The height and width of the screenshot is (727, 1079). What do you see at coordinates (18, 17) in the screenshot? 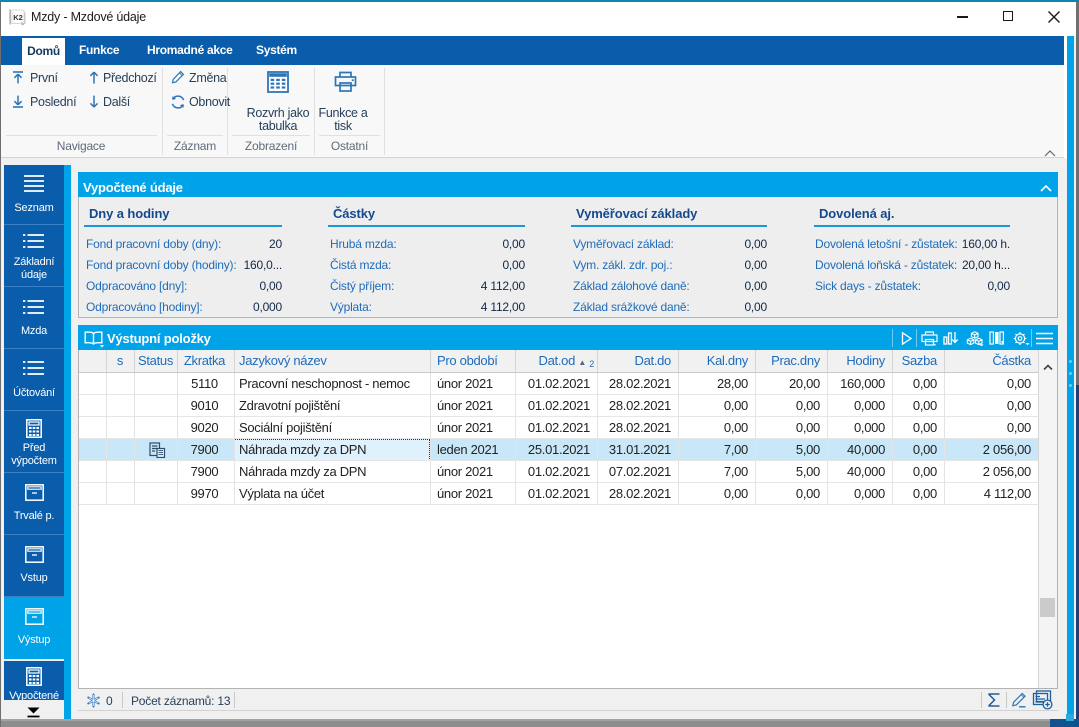
I see `svg-text: K2` at bounding box center [18, 17].